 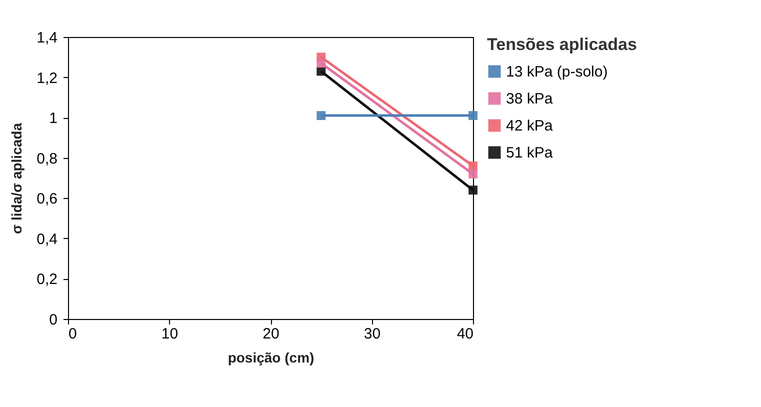 What do you see at coordinates (530, 99) in the screenshot?
I see `legend-label: 38 kPa` at bounding box center [530, 99].